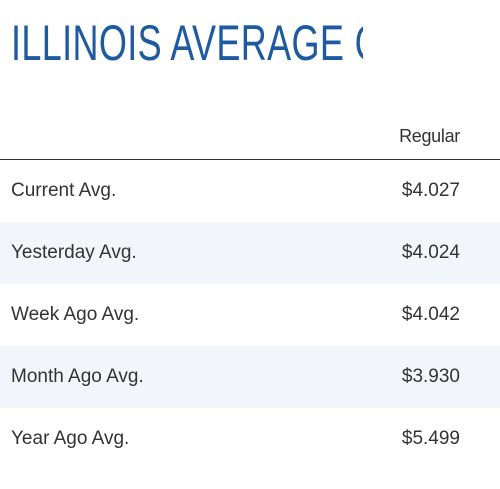 Image resolution: width=500 pixels, height=489 pixels. I want to click on row-value-regular: $5.499, so click(430, 438).